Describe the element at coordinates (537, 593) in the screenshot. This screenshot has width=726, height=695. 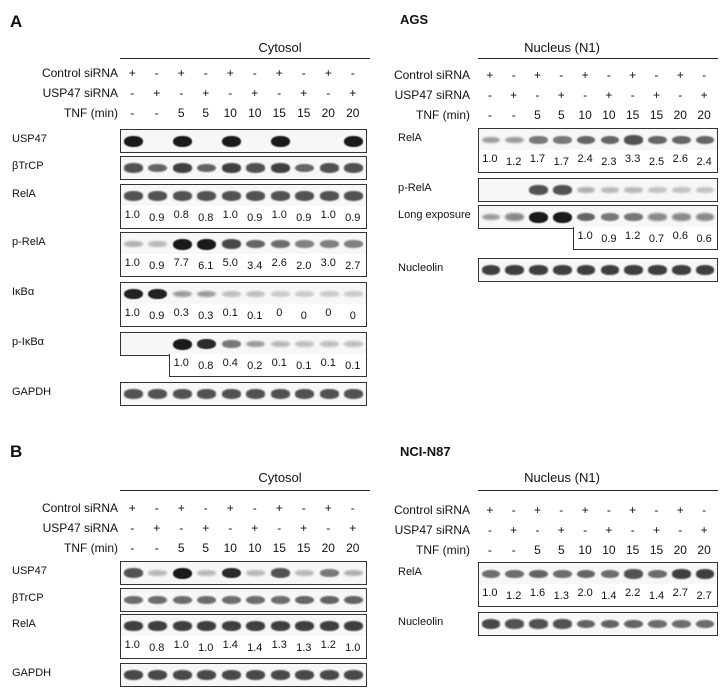
I see `quantification-value: 1.6` at that location.